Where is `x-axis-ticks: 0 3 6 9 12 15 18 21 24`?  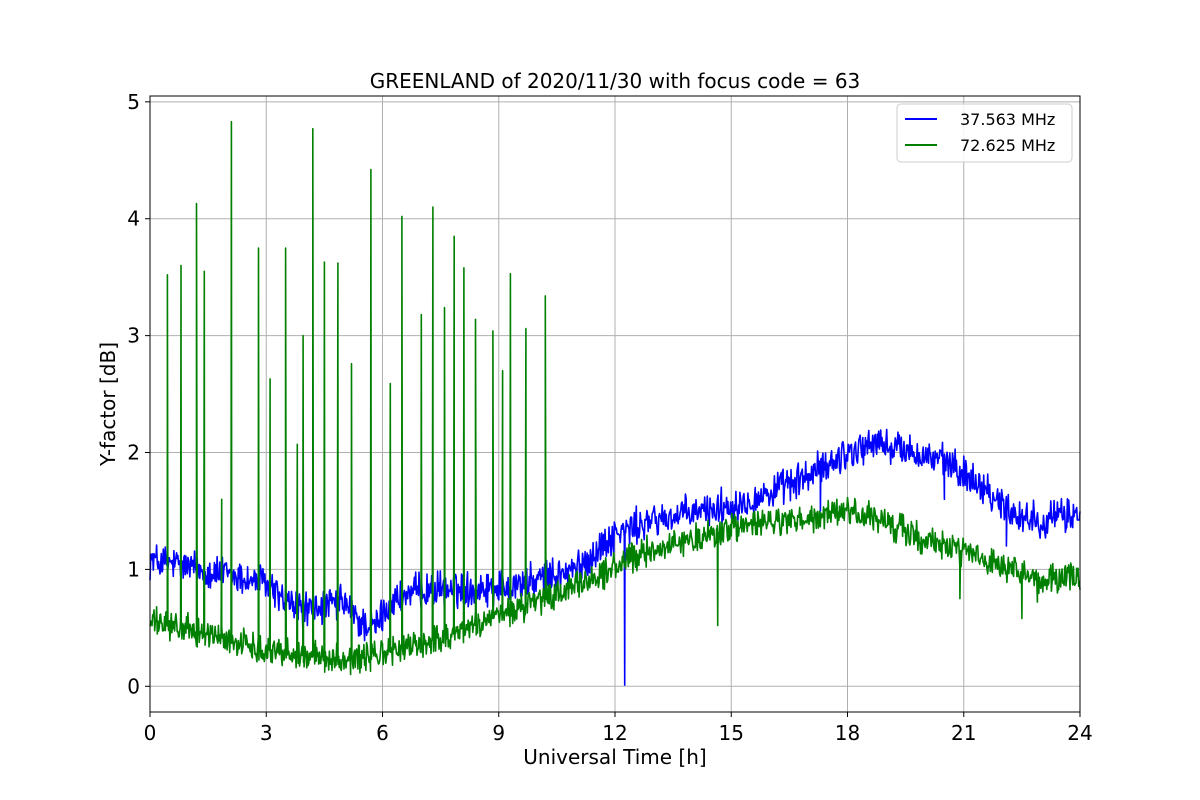
x-axis-ticks: 0 3 6 9 12 15 18 21 24 is located at coordinates (618, 728).